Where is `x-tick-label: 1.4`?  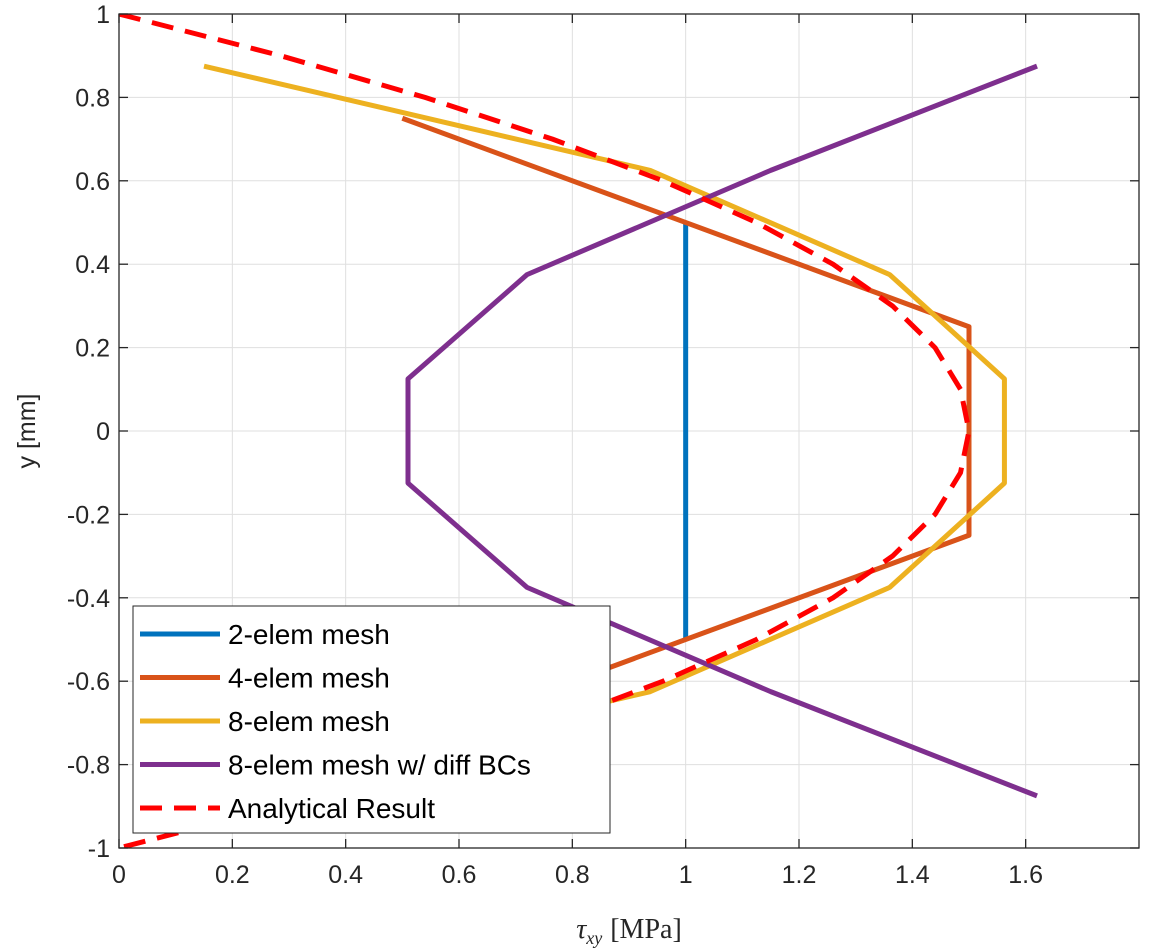 x-tick-label: 1.4 is located at coordinates (912, 875).